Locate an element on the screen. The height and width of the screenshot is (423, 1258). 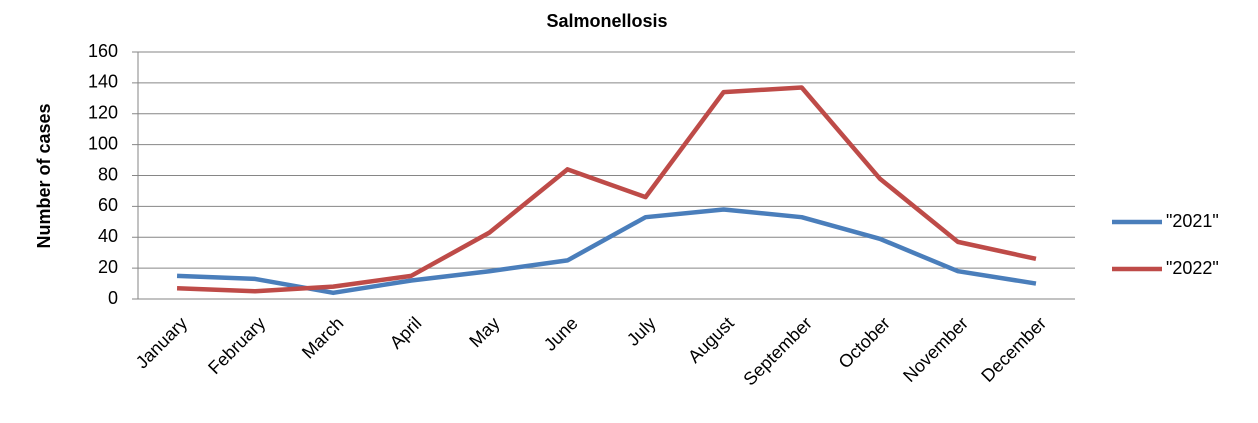
chart-title: Salmonellosis is located at coordinates (606, 21).